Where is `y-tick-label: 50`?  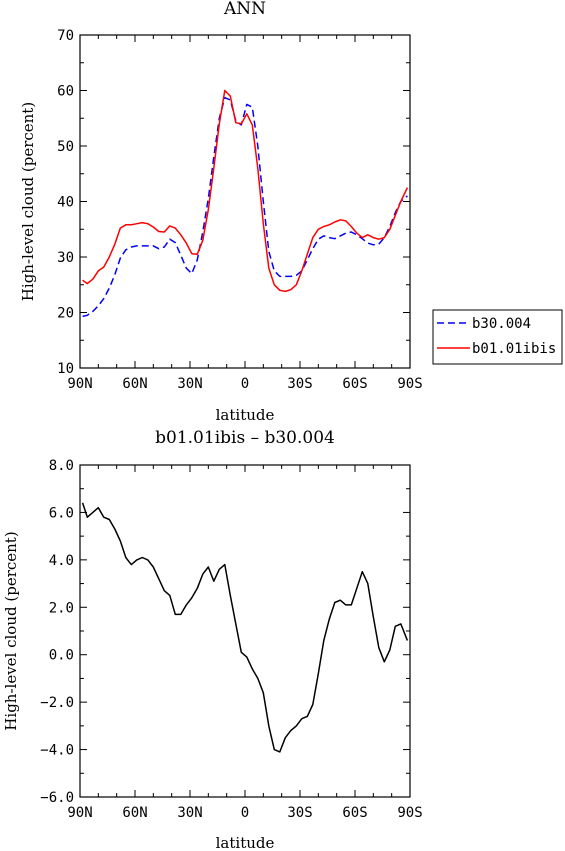 y-tick-label: 50 is located at coordinates (65, 147).